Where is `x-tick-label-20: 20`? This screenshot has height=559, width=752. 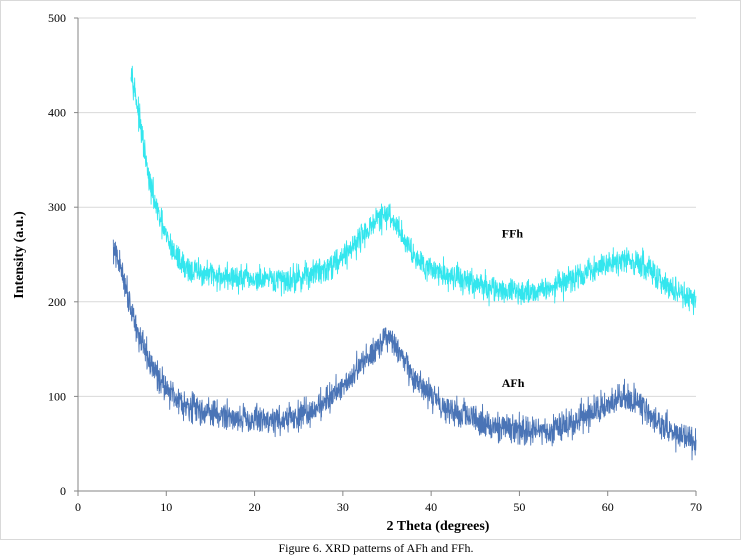
x-tick-label-20: 20 is located at coordinates (255, 507).